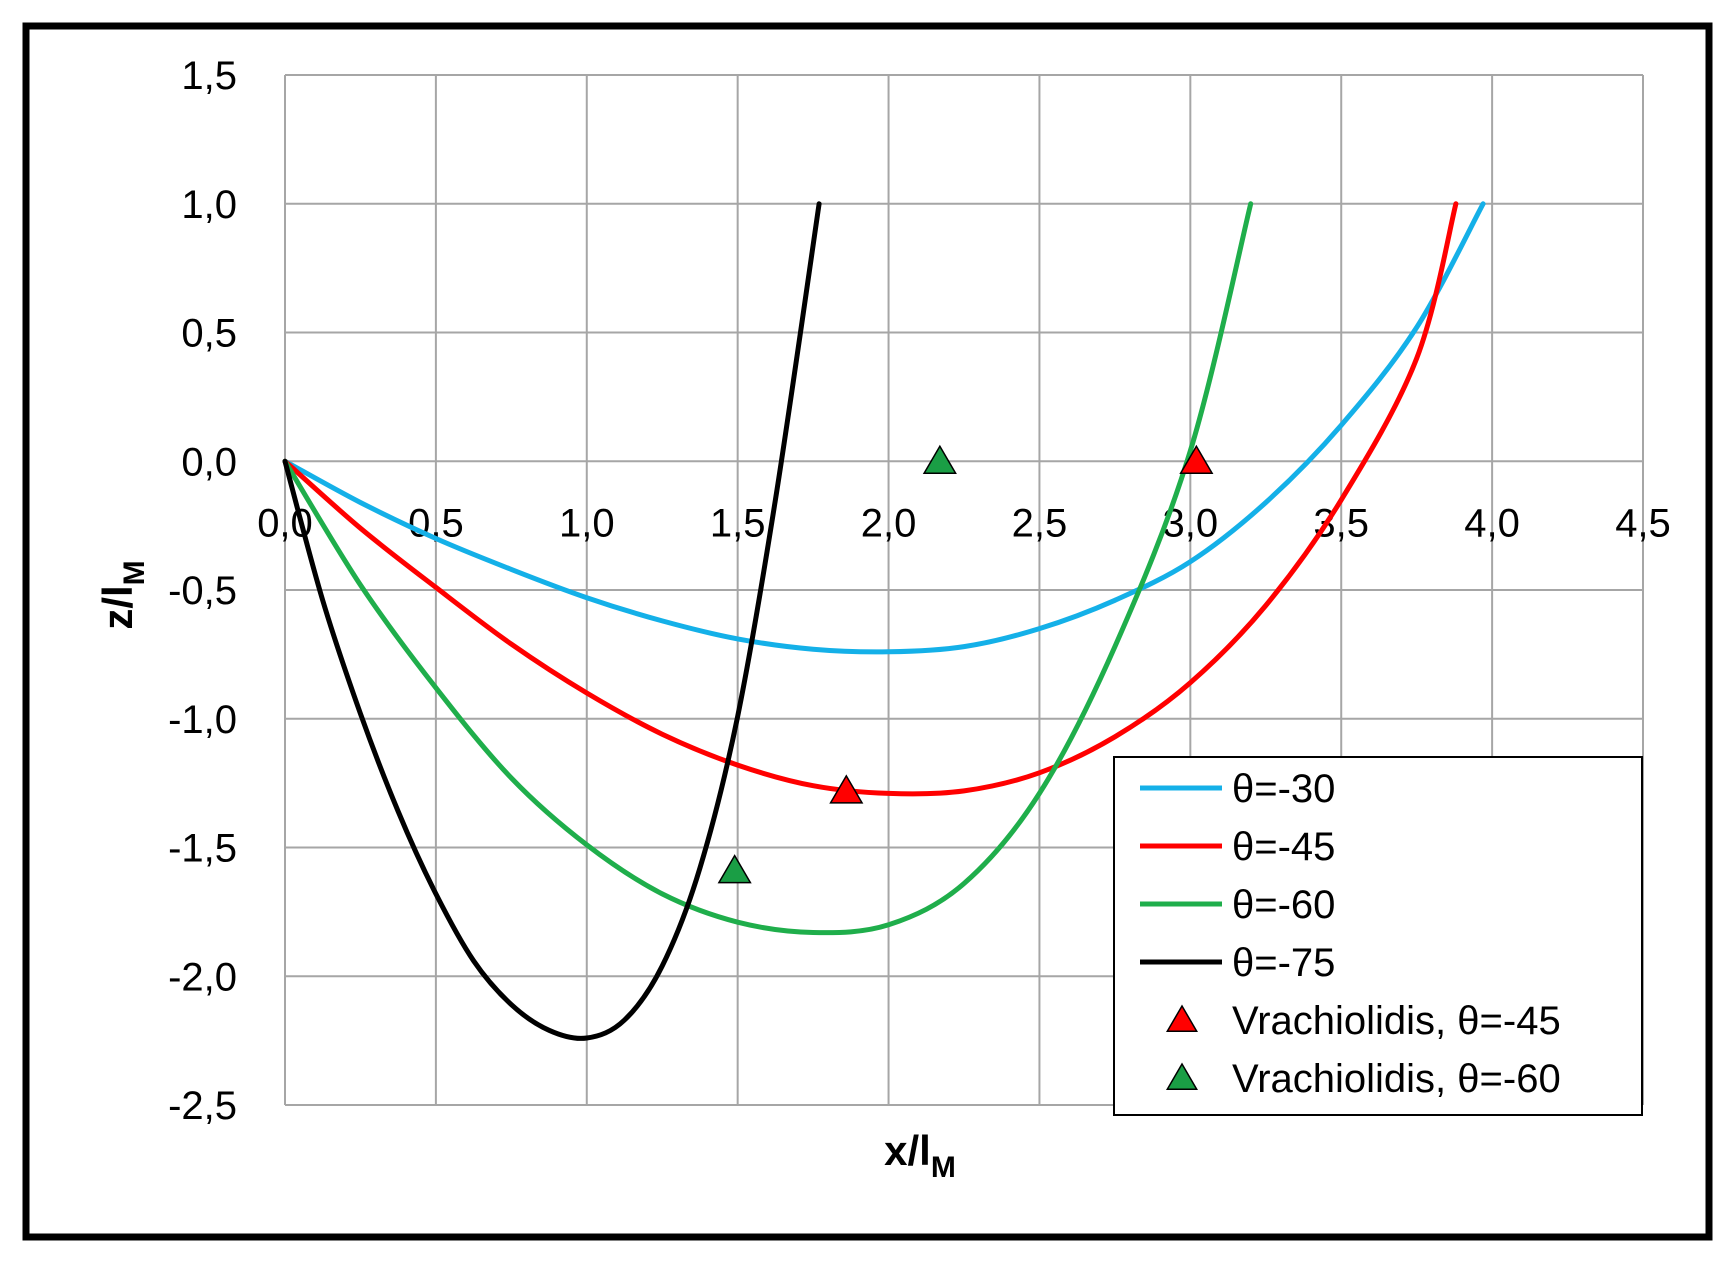 The image size is (1735, 1263). Describe the element at coordinates (1283, 847) in the screenshot. I see `legend-label: θ=-45` at that location.